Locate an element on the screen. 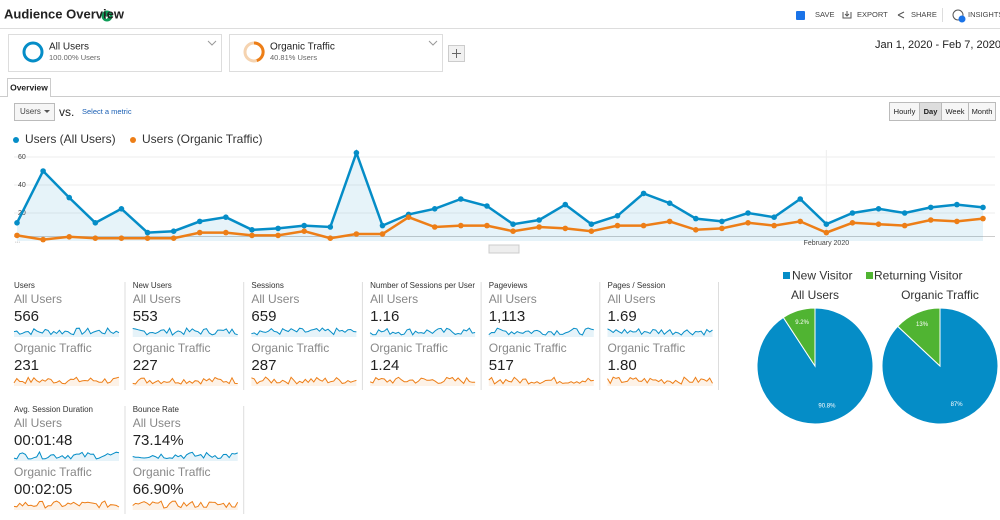 The height and width of the screenshot is (520, 1000). pie-value-label: 90.8% is located at coordinates (827, 407).